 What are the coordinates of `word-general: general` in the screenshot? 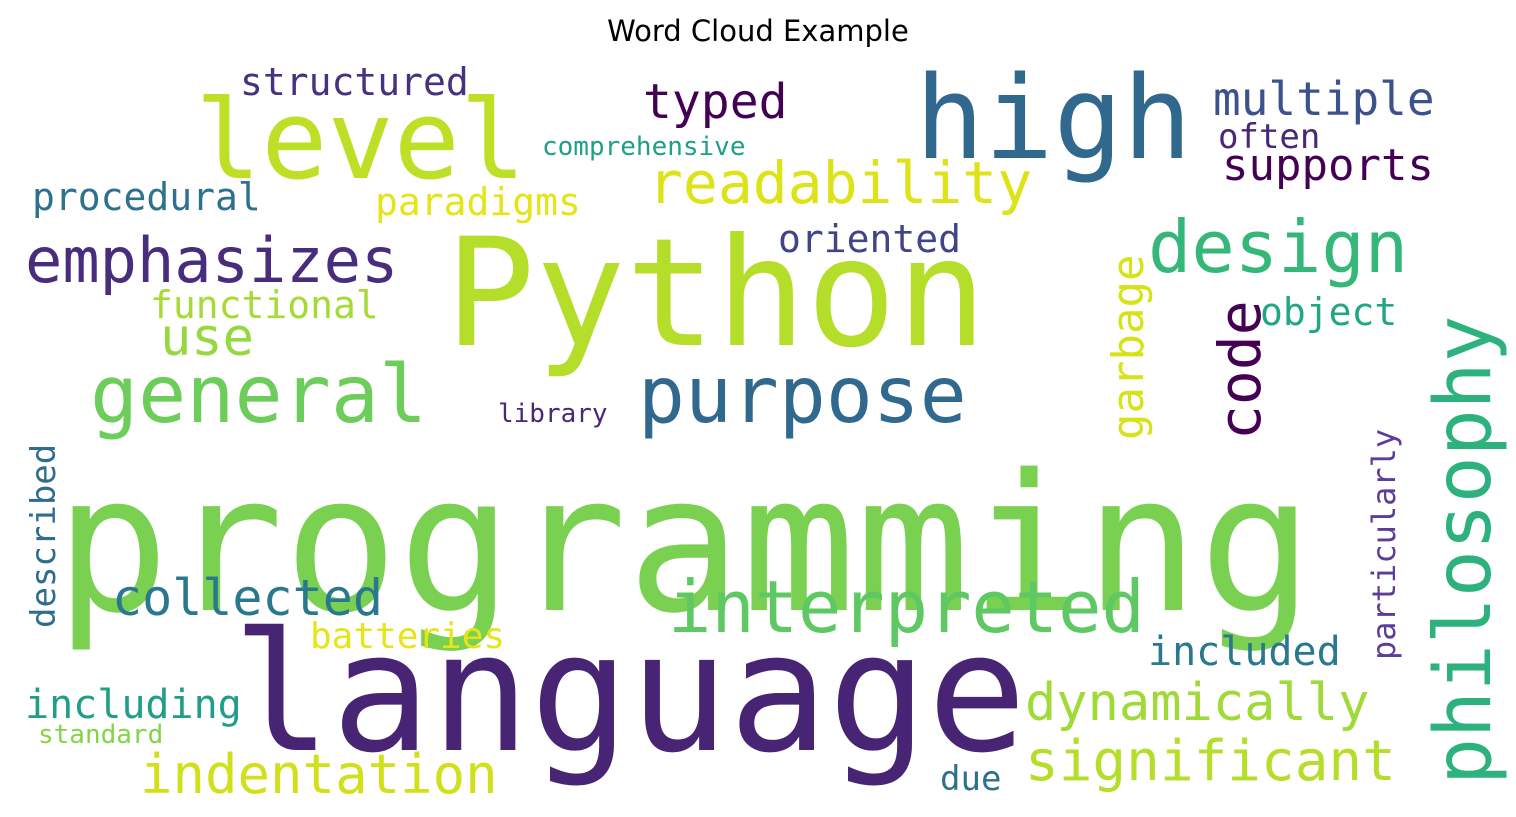 It's located at (258, 394).